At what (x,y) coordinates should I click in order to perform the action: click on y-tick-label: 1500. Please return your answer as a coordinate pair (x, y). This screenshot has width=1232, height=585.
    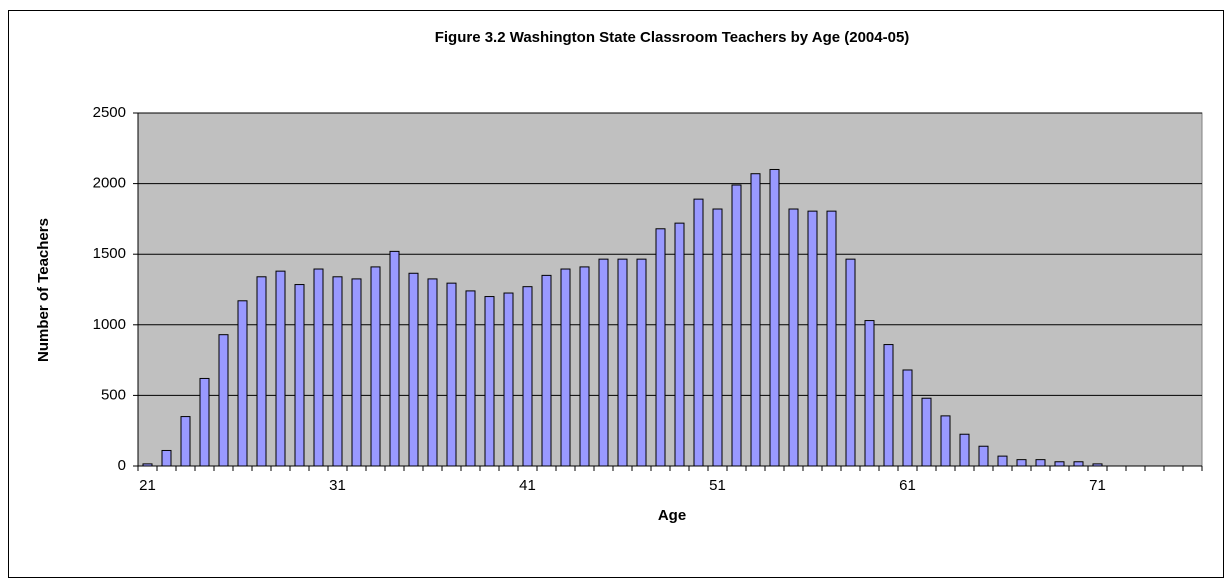
    Looking at the image, I should click on (109, 253).